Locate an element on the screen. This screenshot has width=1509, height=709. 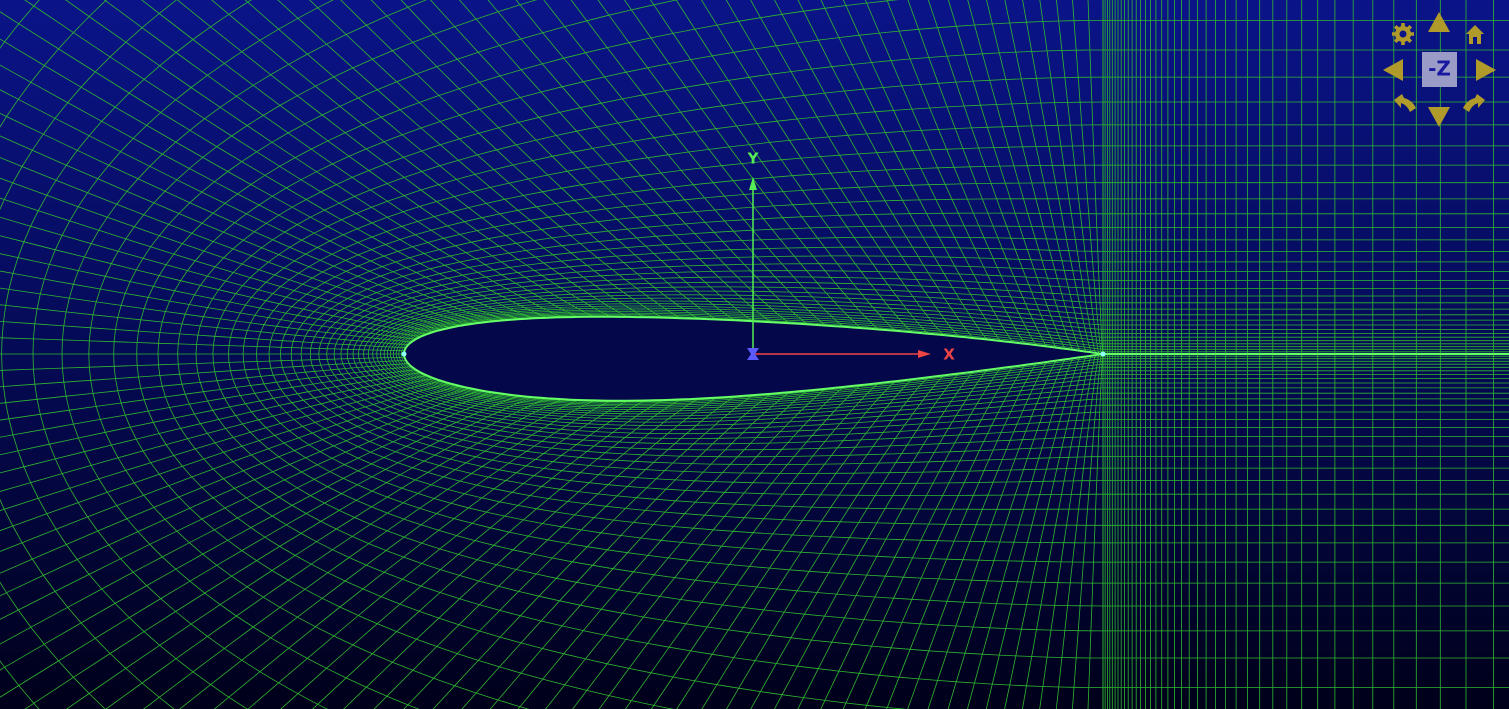
rotate-right-button is located at coordinates (1486, 70).